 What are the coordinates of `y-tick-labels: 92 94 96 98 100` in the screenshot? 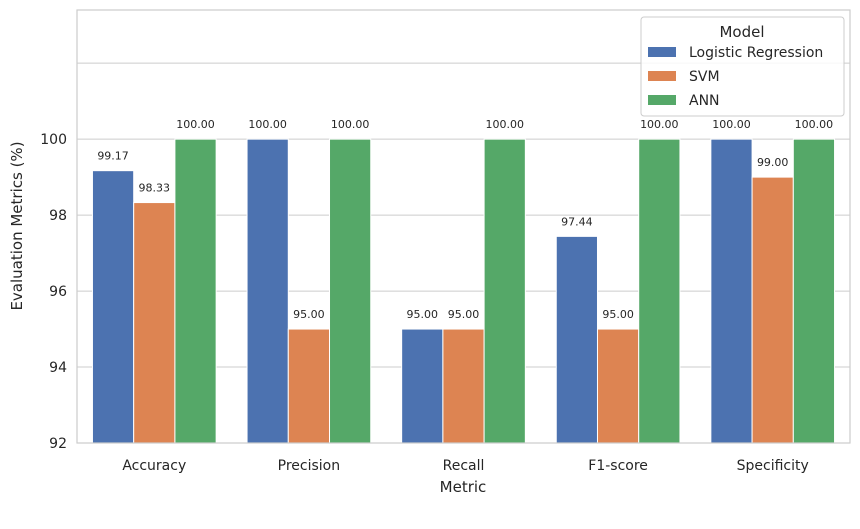 It's located at (53, 292).